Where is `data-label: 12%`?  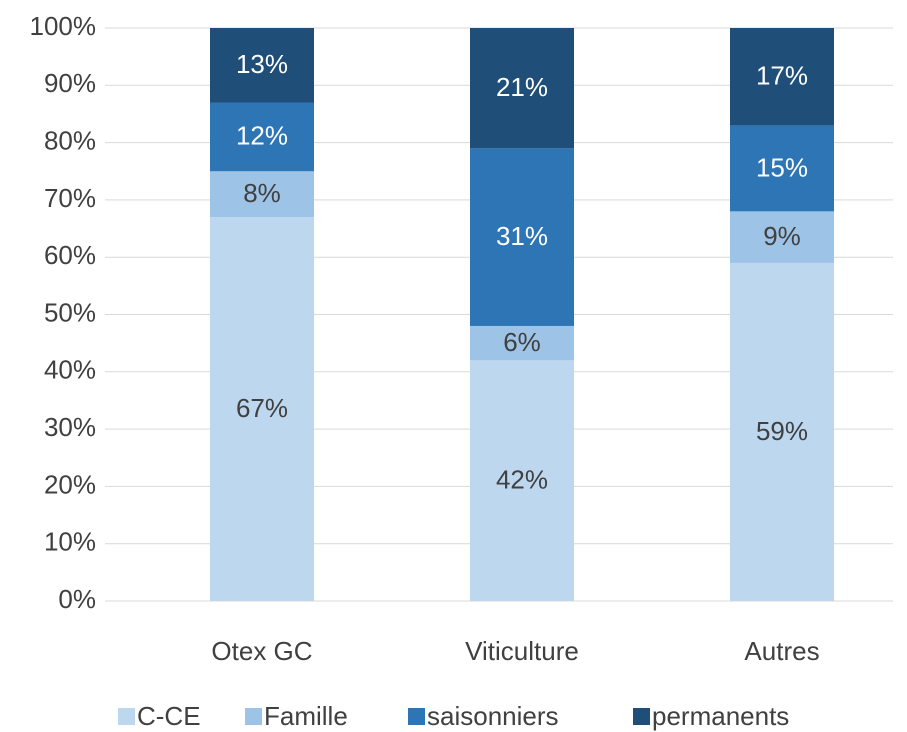 data-label: 12% is located at coordinates (262, 136).